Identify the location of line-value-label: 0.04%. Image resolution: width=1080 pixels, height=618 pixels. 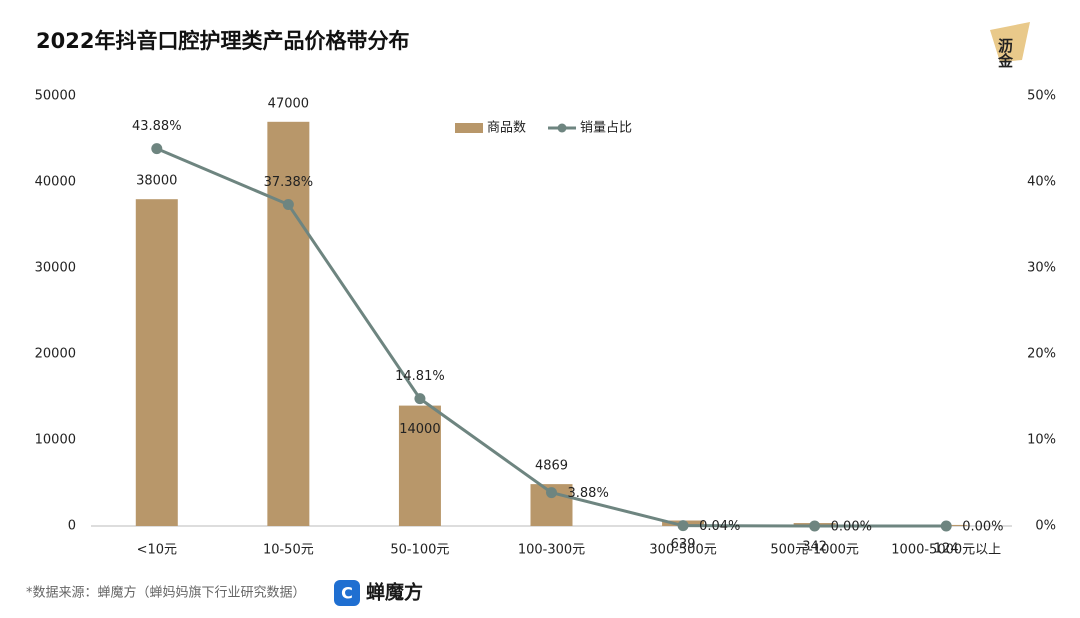
(719, 526).